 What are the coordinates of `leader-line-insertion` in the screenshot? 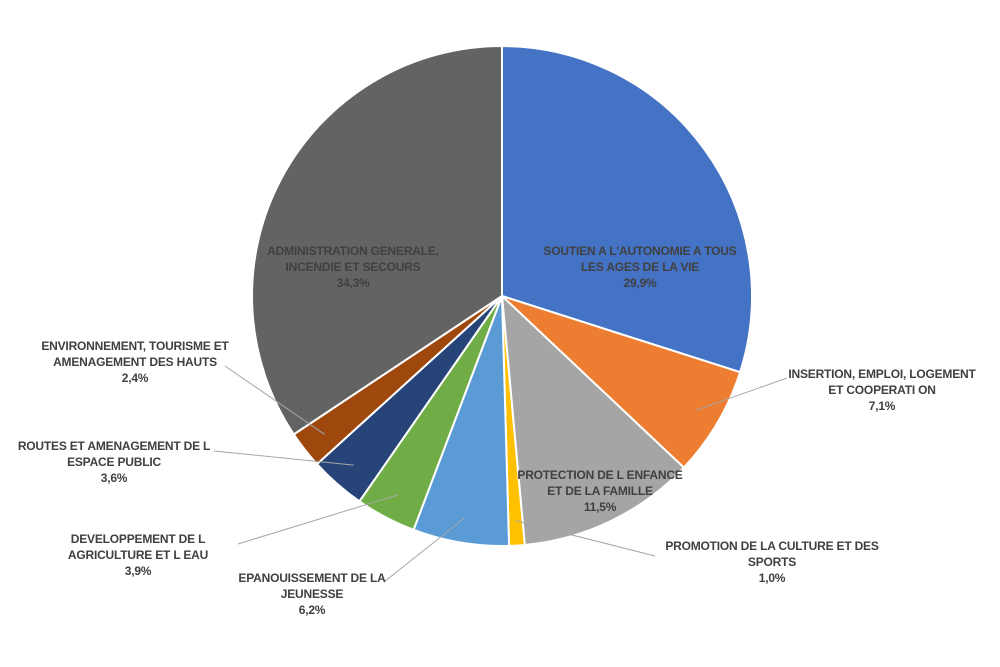 It's located at (741, 394).